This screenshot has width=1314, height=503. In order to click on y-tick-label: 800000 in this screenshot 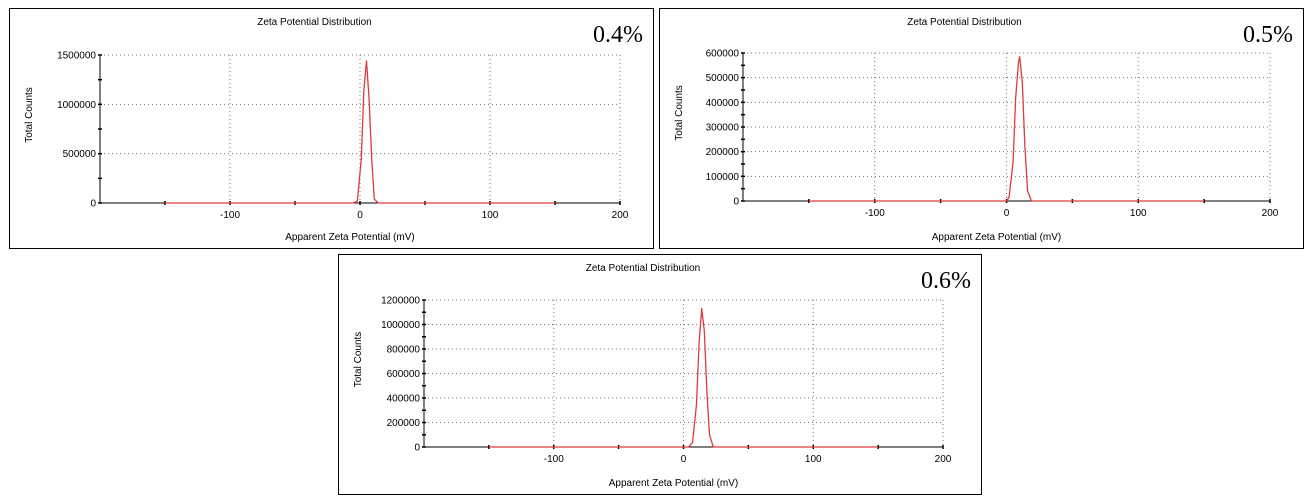, I will do `click(404, 350)`.